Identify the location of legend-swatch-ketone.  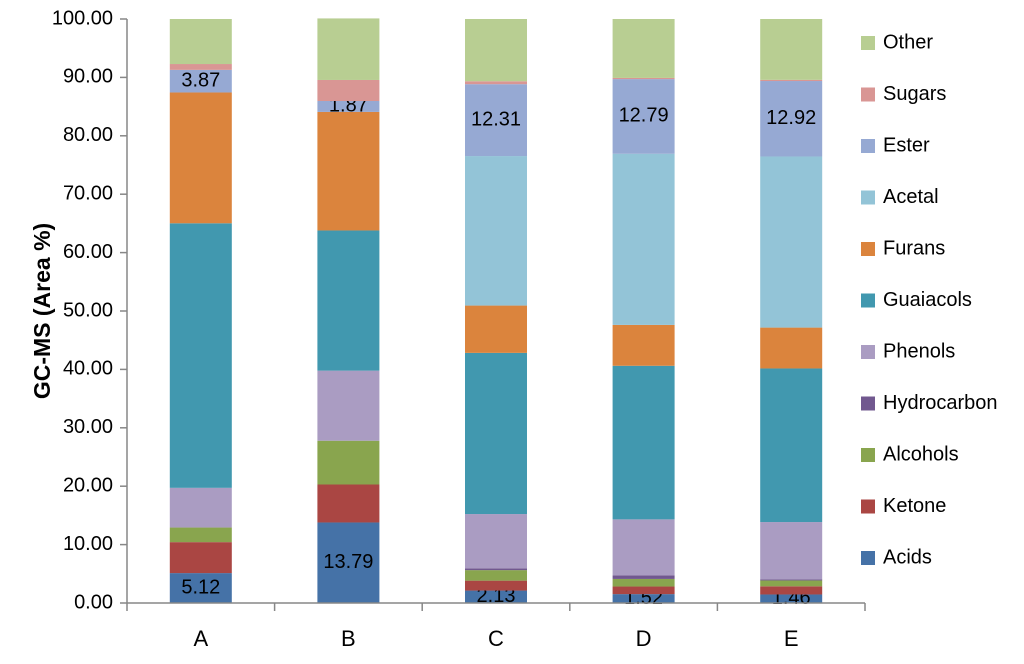
(868, 506).